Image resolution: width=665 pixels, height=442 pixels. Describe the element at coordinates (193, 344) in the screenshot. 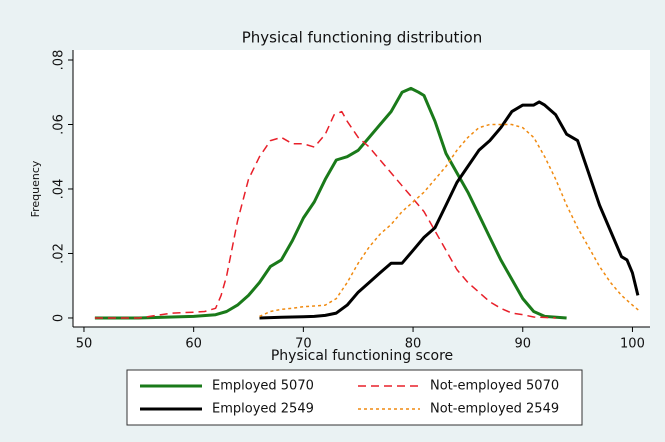

I see `x-tick-label: 60` at that location.